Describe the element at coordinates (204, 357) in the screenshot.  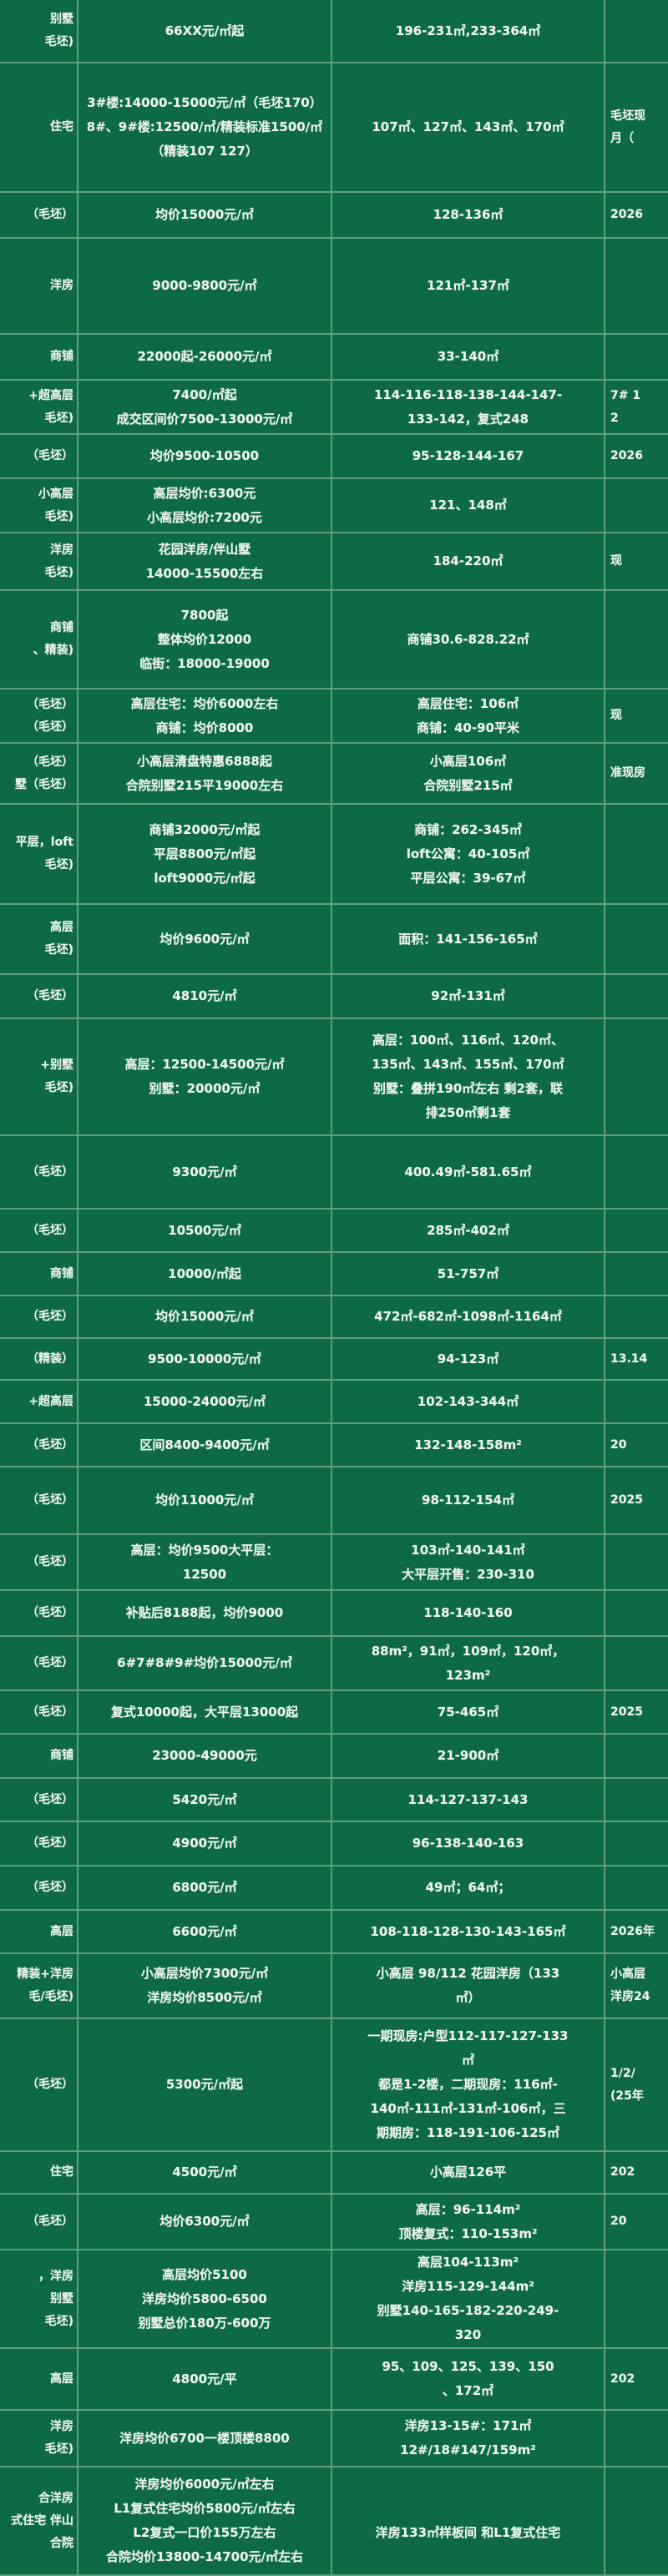
I see `price-cell: 22000起-26000元/㎡` at that location.